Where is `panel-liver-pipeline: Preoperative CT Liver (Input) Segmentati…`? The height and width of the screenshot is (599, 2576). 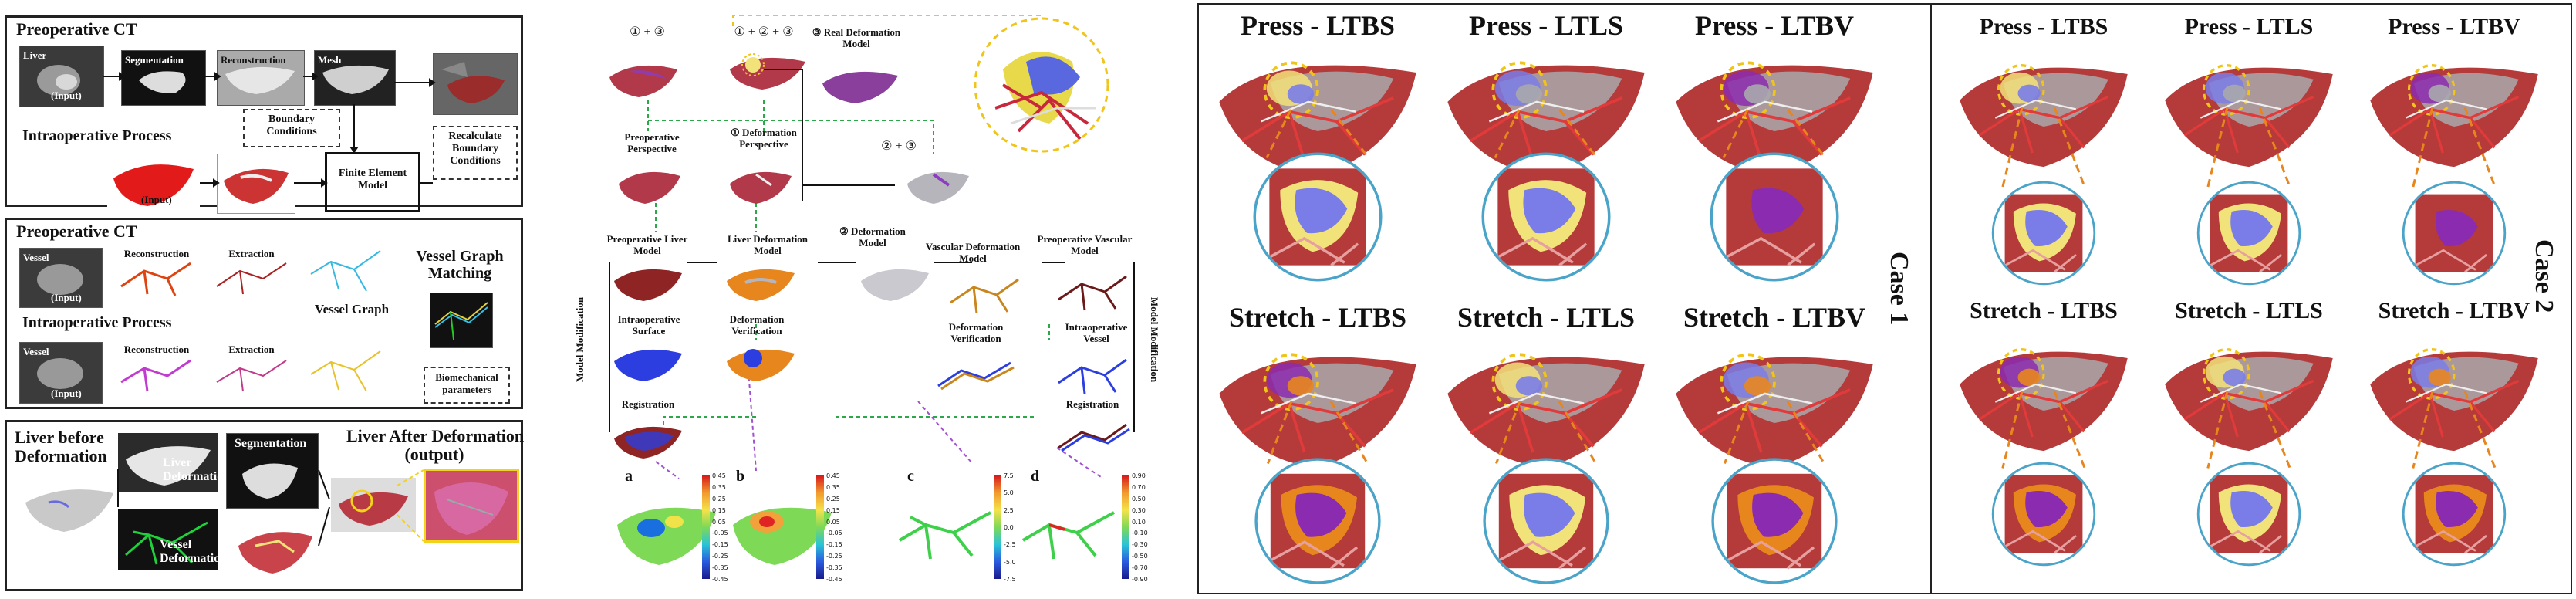
panel-liver-pipeline: Preoperative CT Liver (Input) Segmentati… is located at coordinates (264, 114).